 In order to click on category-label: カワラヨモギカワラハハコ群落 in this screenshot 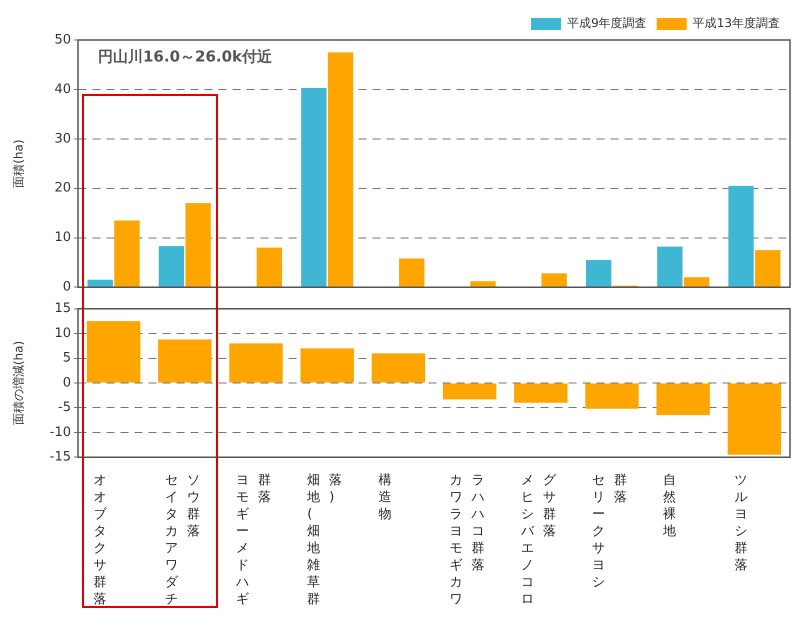, I will do `click(467, 540)`.